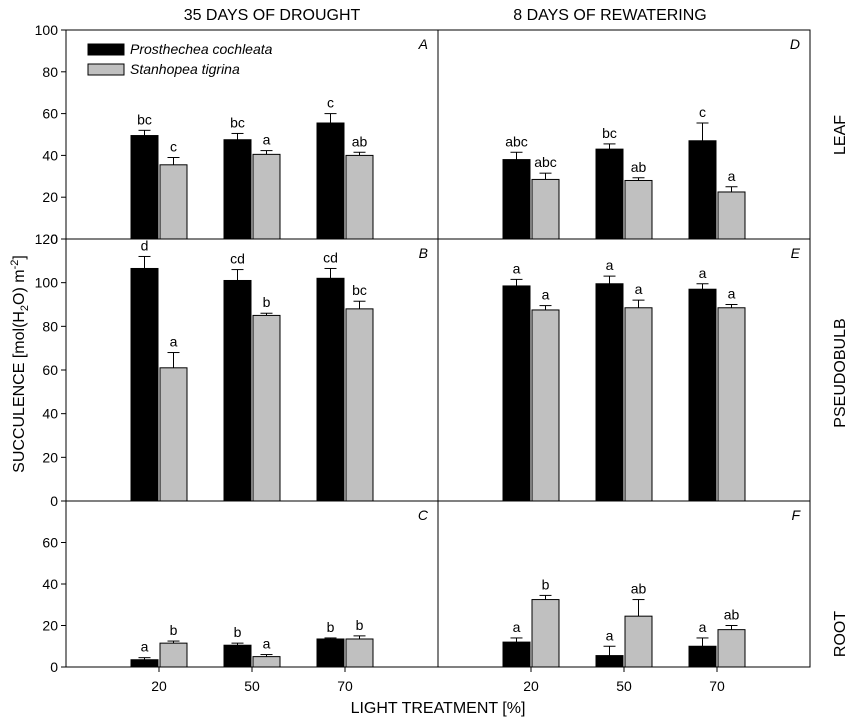  I want to click on panel-c-frame, so click(252, 584).